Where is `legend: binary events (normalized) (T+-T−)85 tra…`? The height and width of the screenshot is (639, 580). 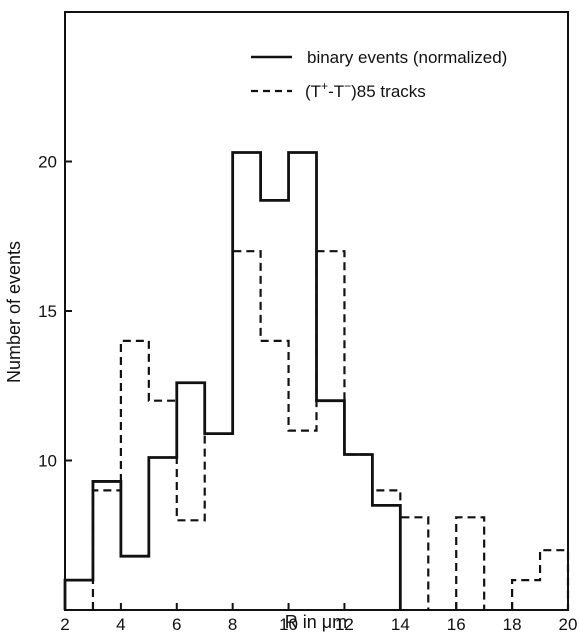
legend: binary events (normalized) (T+-T−)85 tra… is located at coordinates (379, 74).